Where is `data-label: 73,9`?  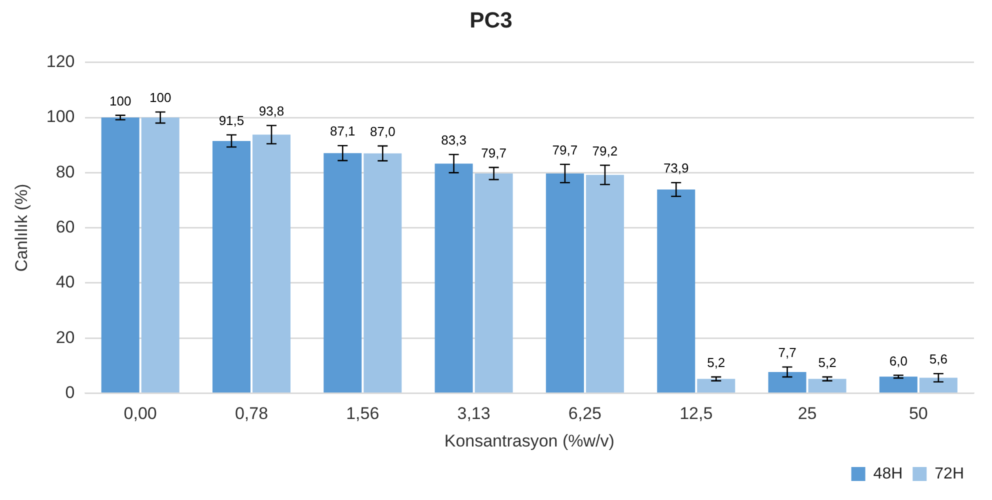
data-label: 73,9 is located at coordinates (676, 168).